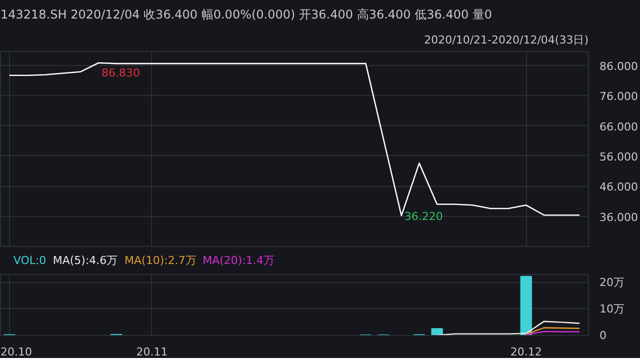 Image resolution: width=640 pixels, height=361 pixels. I want to click on y-tick-label: 86.000, so click(619, 66).